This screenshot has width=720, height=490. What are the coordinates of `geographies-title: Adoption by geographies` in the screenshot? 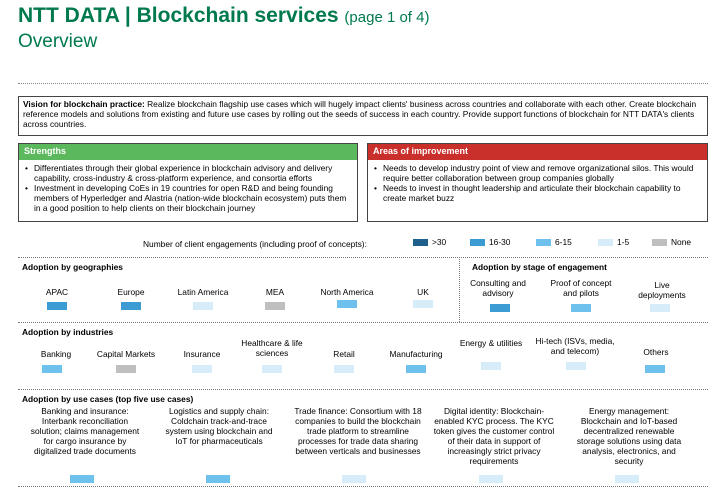 It's located at (72, 267).